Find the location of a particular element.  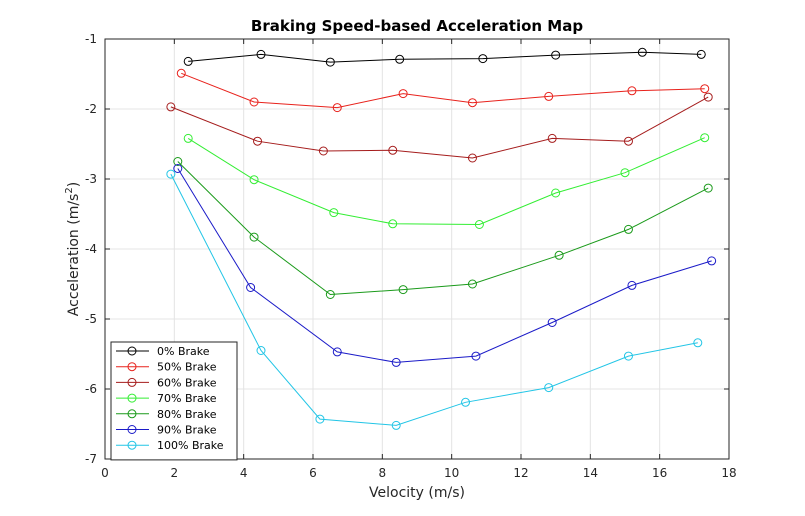

legend-label: 0% Brake is located at coordinates (183, 351).